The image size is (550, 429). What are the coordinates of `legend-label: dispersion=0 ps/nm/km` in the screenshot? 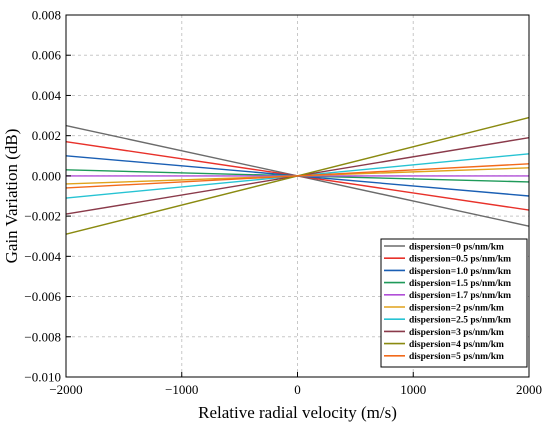 It's located at (456, 247).